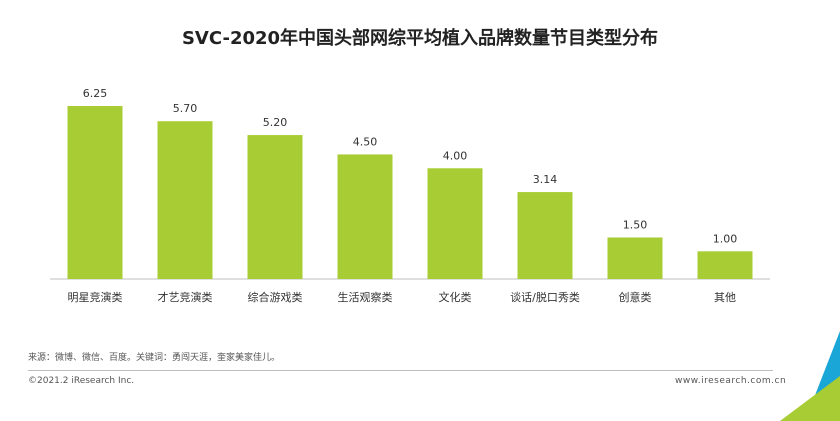 This screenshot has height=421, width=840. Describe the element at coordinates (185, 297) in the screenshot. I see `category-label: 才艺竞演类` at that location.